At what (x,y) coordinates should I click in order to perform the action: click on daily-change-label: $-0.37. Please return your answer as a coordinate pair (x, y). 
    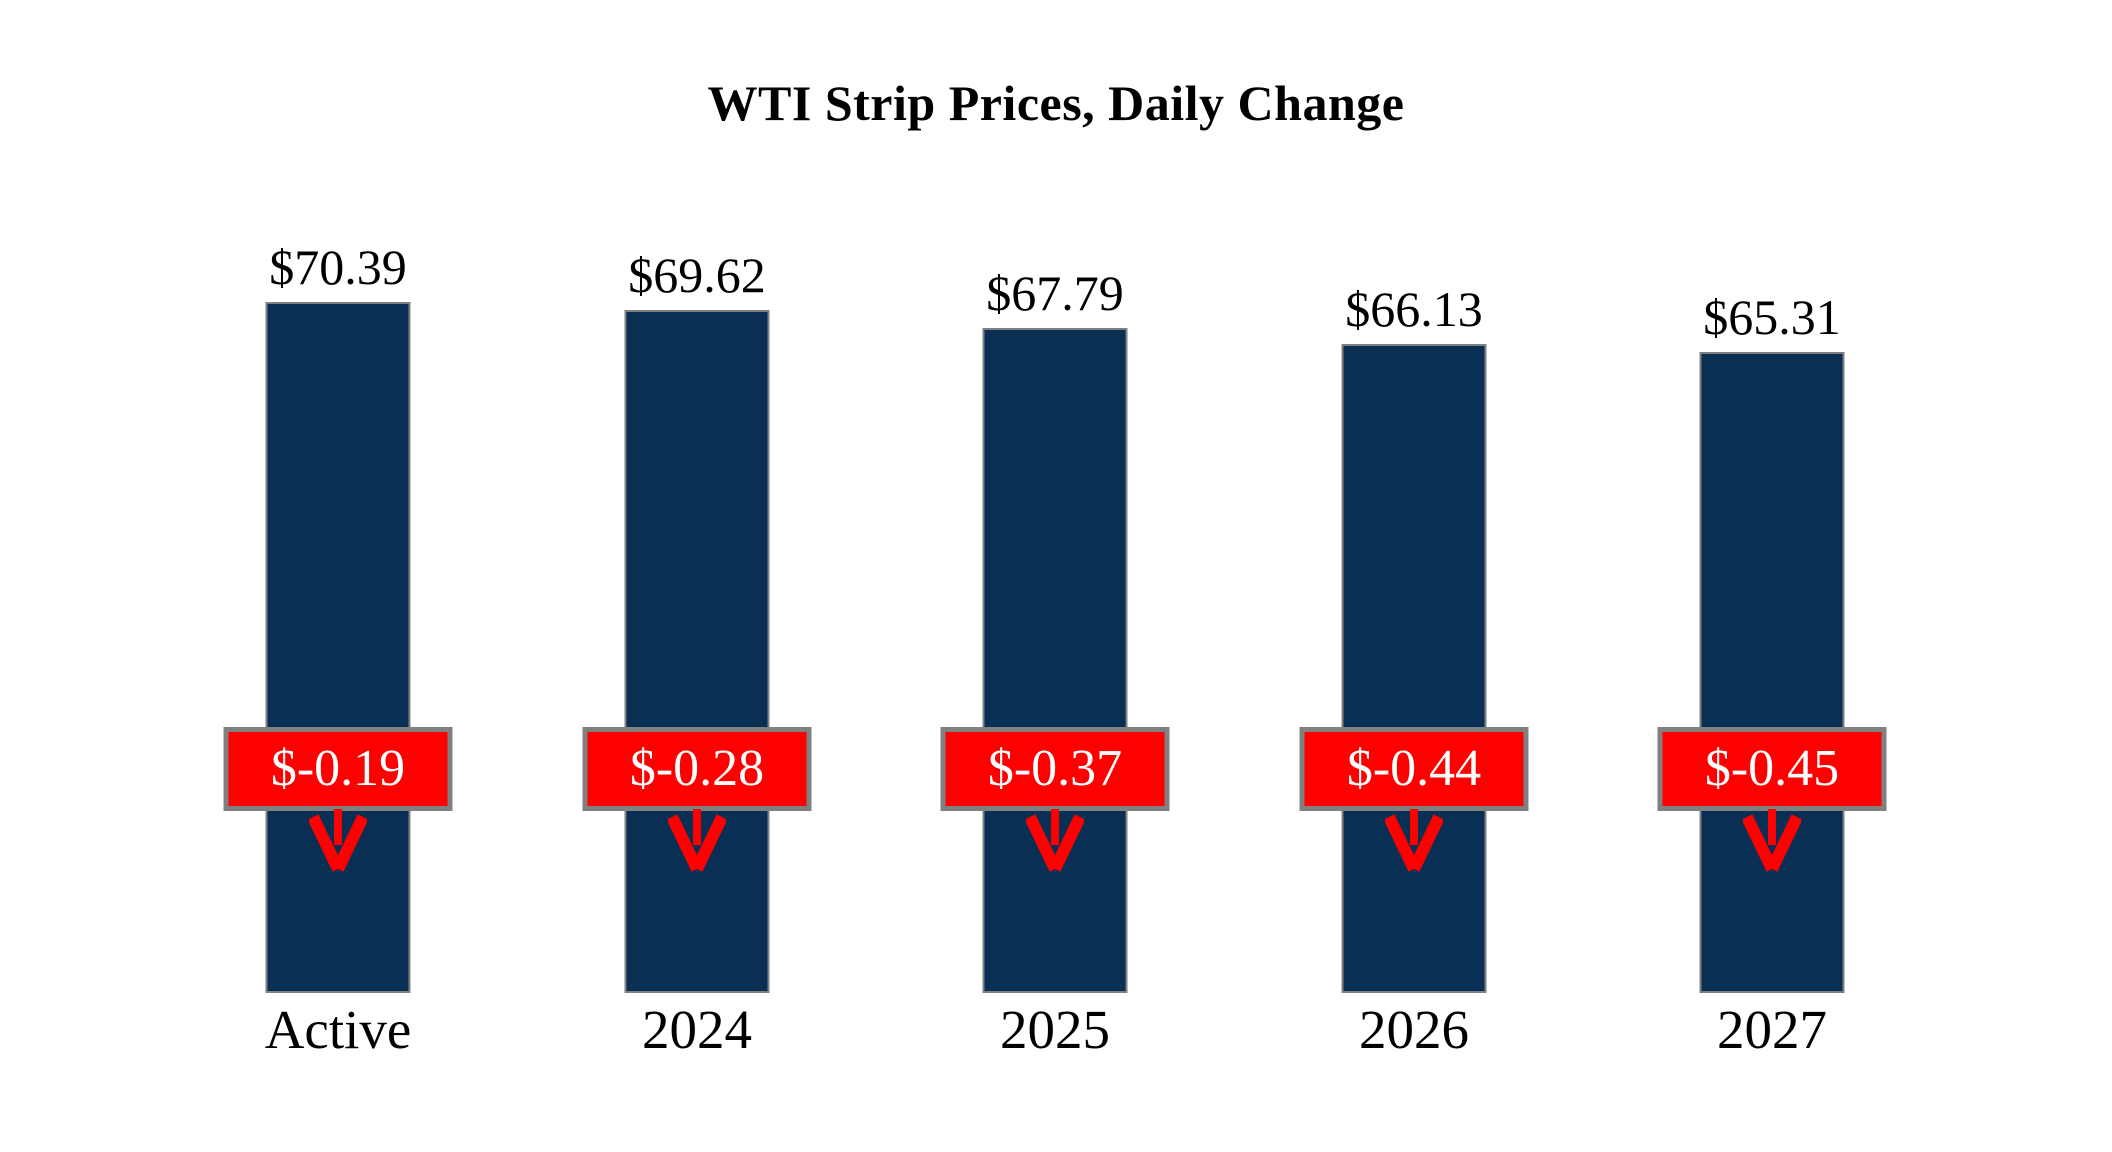
    Looking at the image, I should click on (1055, 768).